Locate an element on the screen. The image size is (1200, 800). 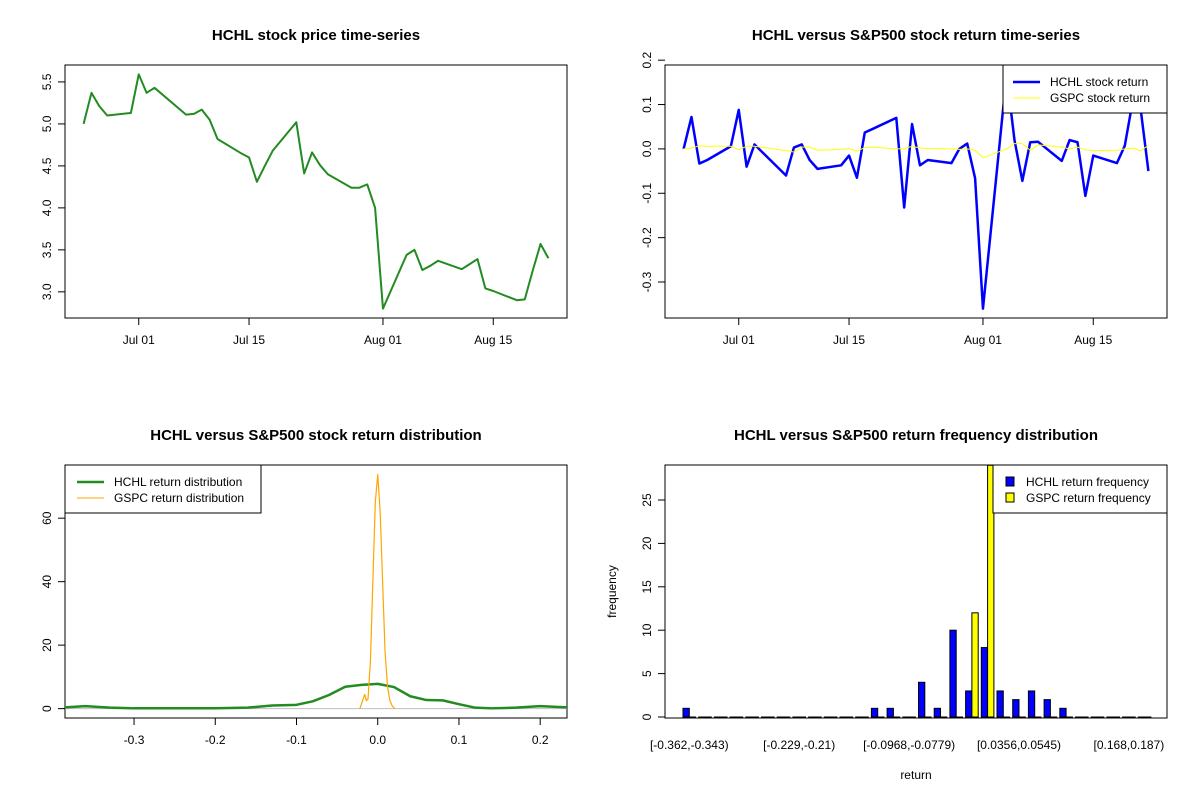
y-tick-label: 15 is located at coordinates (647, 587).